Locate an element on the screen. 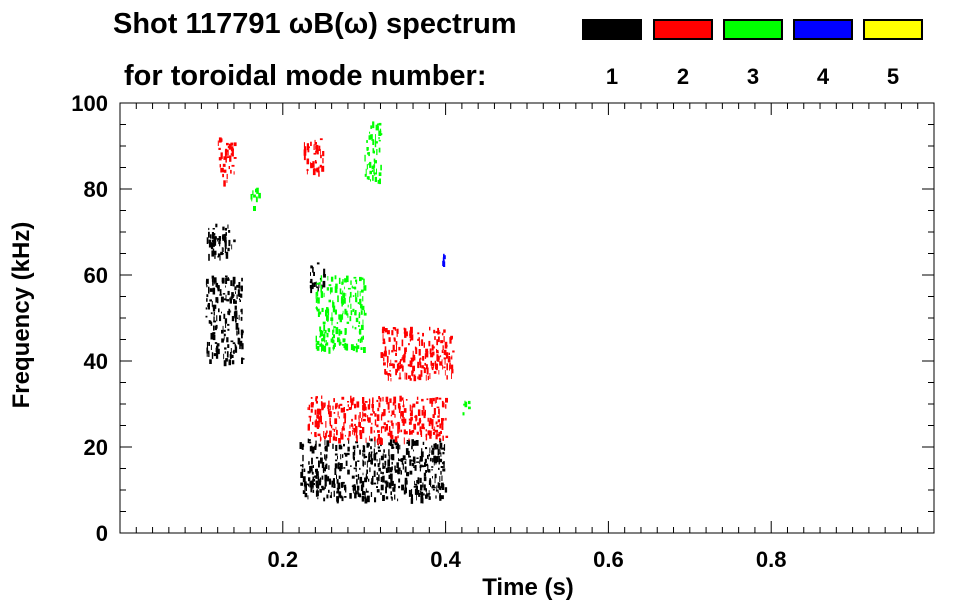 This screenshot has width=963, height=615. y-tick-label: 80 is located at coordinates (96, 189).